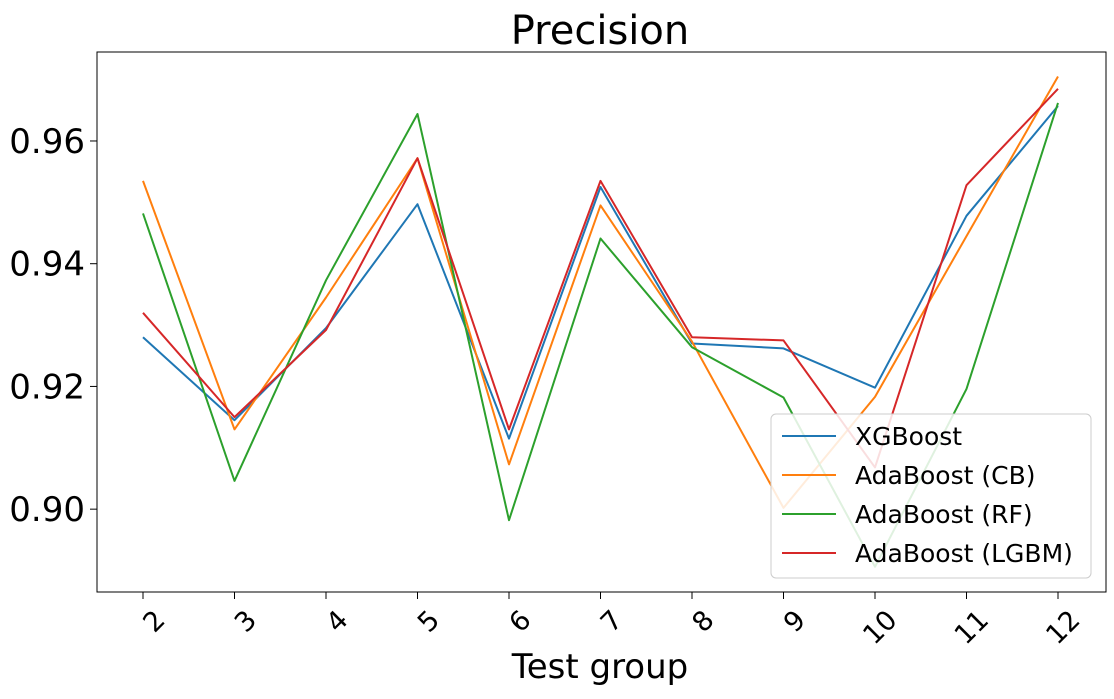 Image resolution: width=1114 pixels, height=699 pixels. What do you see at coordinates (47, 142) in the screenshot?
I see `y-tick-label: 0.96` at bounding box center [47, 142].